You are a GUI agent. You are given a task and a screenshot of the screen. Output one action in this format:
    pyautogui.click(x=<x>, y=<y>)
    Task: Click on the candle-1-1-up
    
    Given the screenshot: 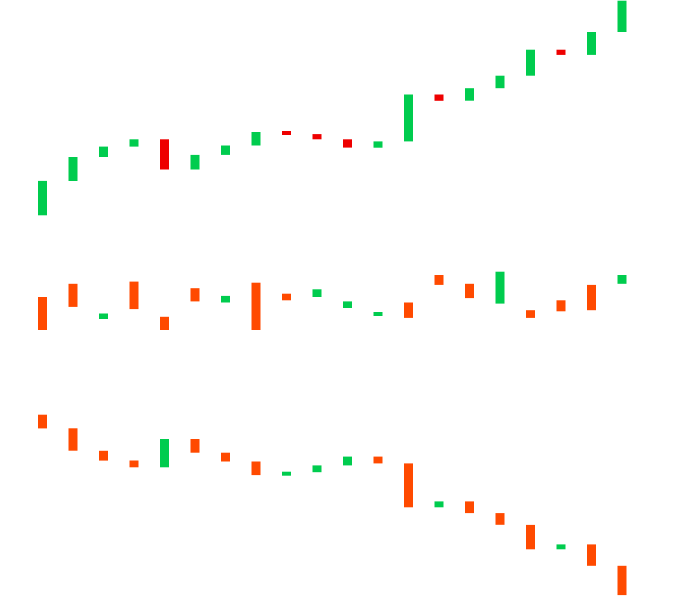 What is the action you would take?
    pyautogui.click(x=42, y=198)
    